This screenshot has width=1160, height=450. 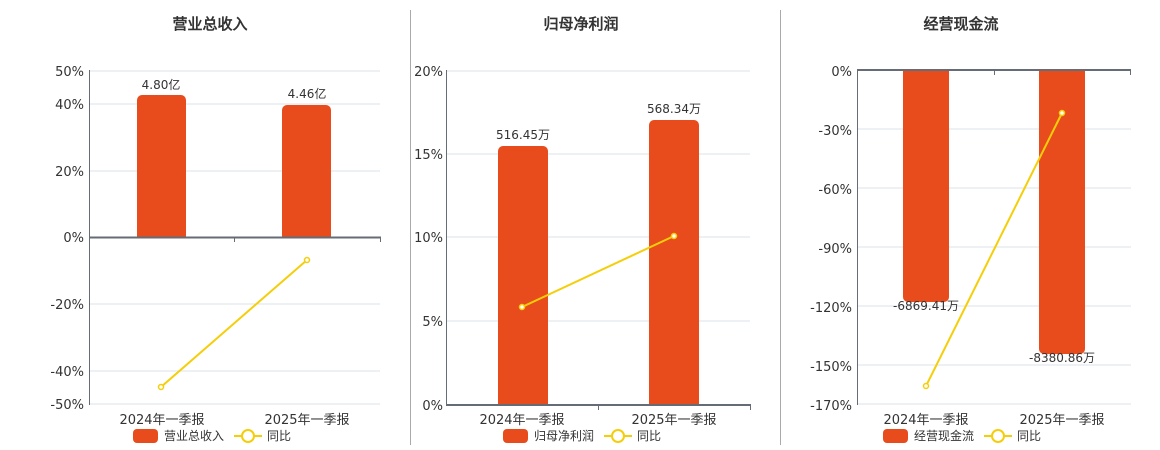 I want to click on svg-text: -40%, so click(x=67, y=372).